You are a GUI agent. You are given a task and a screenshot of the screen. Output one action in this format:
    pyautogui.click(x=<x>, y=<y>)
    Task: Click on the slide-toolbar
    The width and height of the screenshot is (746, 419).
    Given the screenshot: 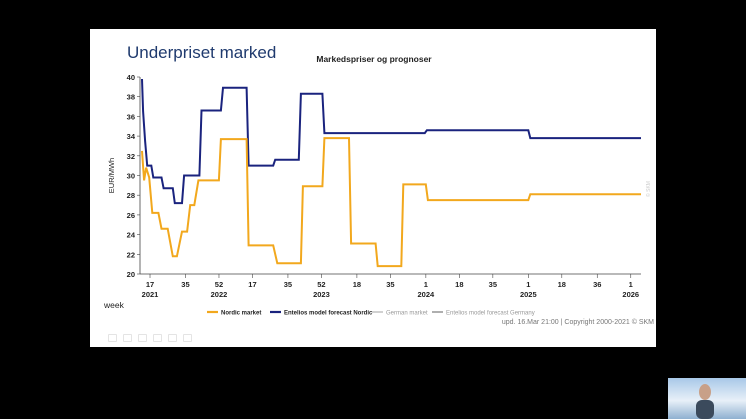 What is the action you would take?
    pyautogui.click(x=150, y=338)
    